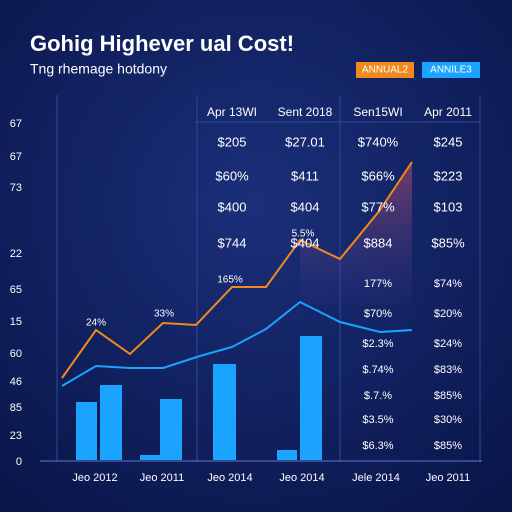 The width and height of the screenshot is (512, 512). Describe the element at coordinates (448, 344) in the screenshot. I see `table-cell: $24%` at that location.